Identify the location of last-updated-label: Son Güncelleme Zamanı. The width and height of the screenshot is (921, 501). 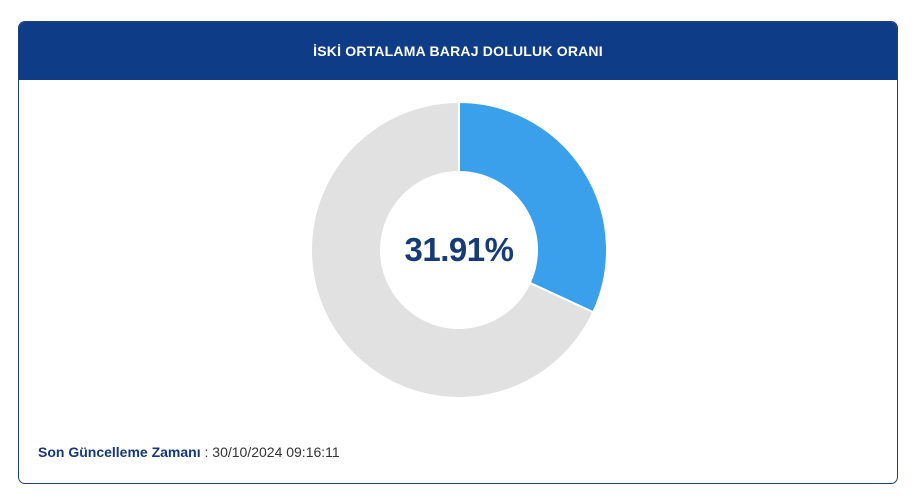
(119, 452).